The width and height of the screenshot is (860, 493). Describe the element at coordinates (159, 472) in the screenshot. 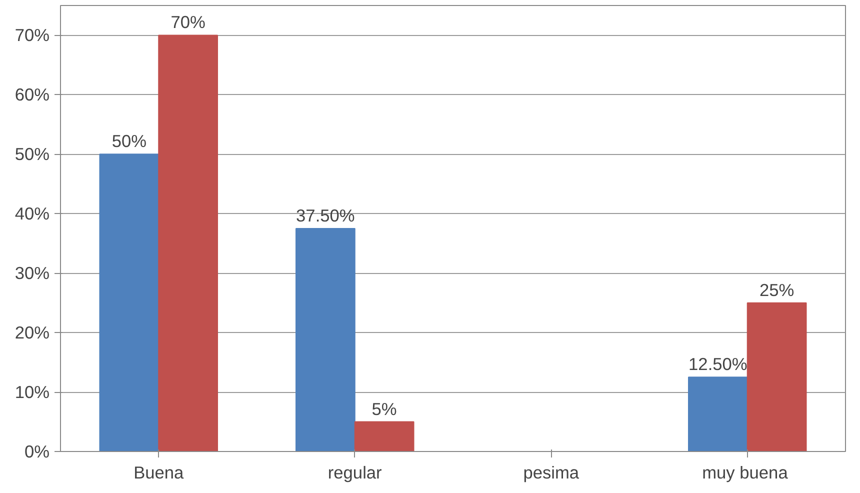

I see `x-tick-label: Buena` at that location.